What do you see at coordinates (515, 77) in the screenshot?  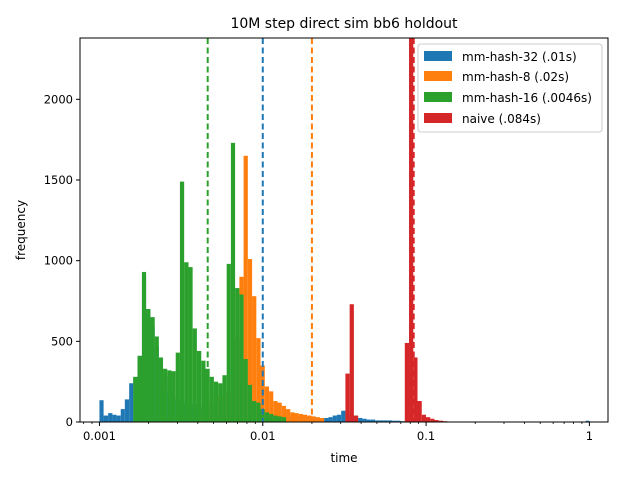 I see `legend-label-mm-hash-8: mm-hash-8 (.02s)` at bounding box center [515, 77].